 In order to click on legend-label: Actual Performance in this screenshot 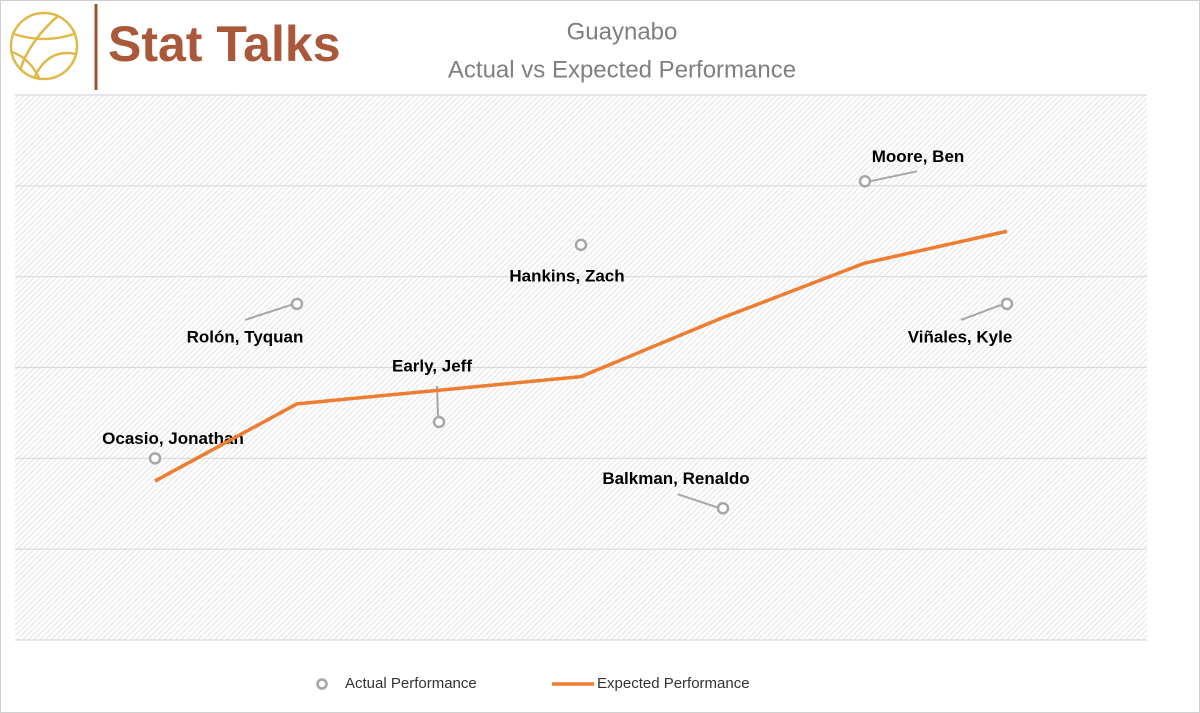, I will do `click(411, 683)`.